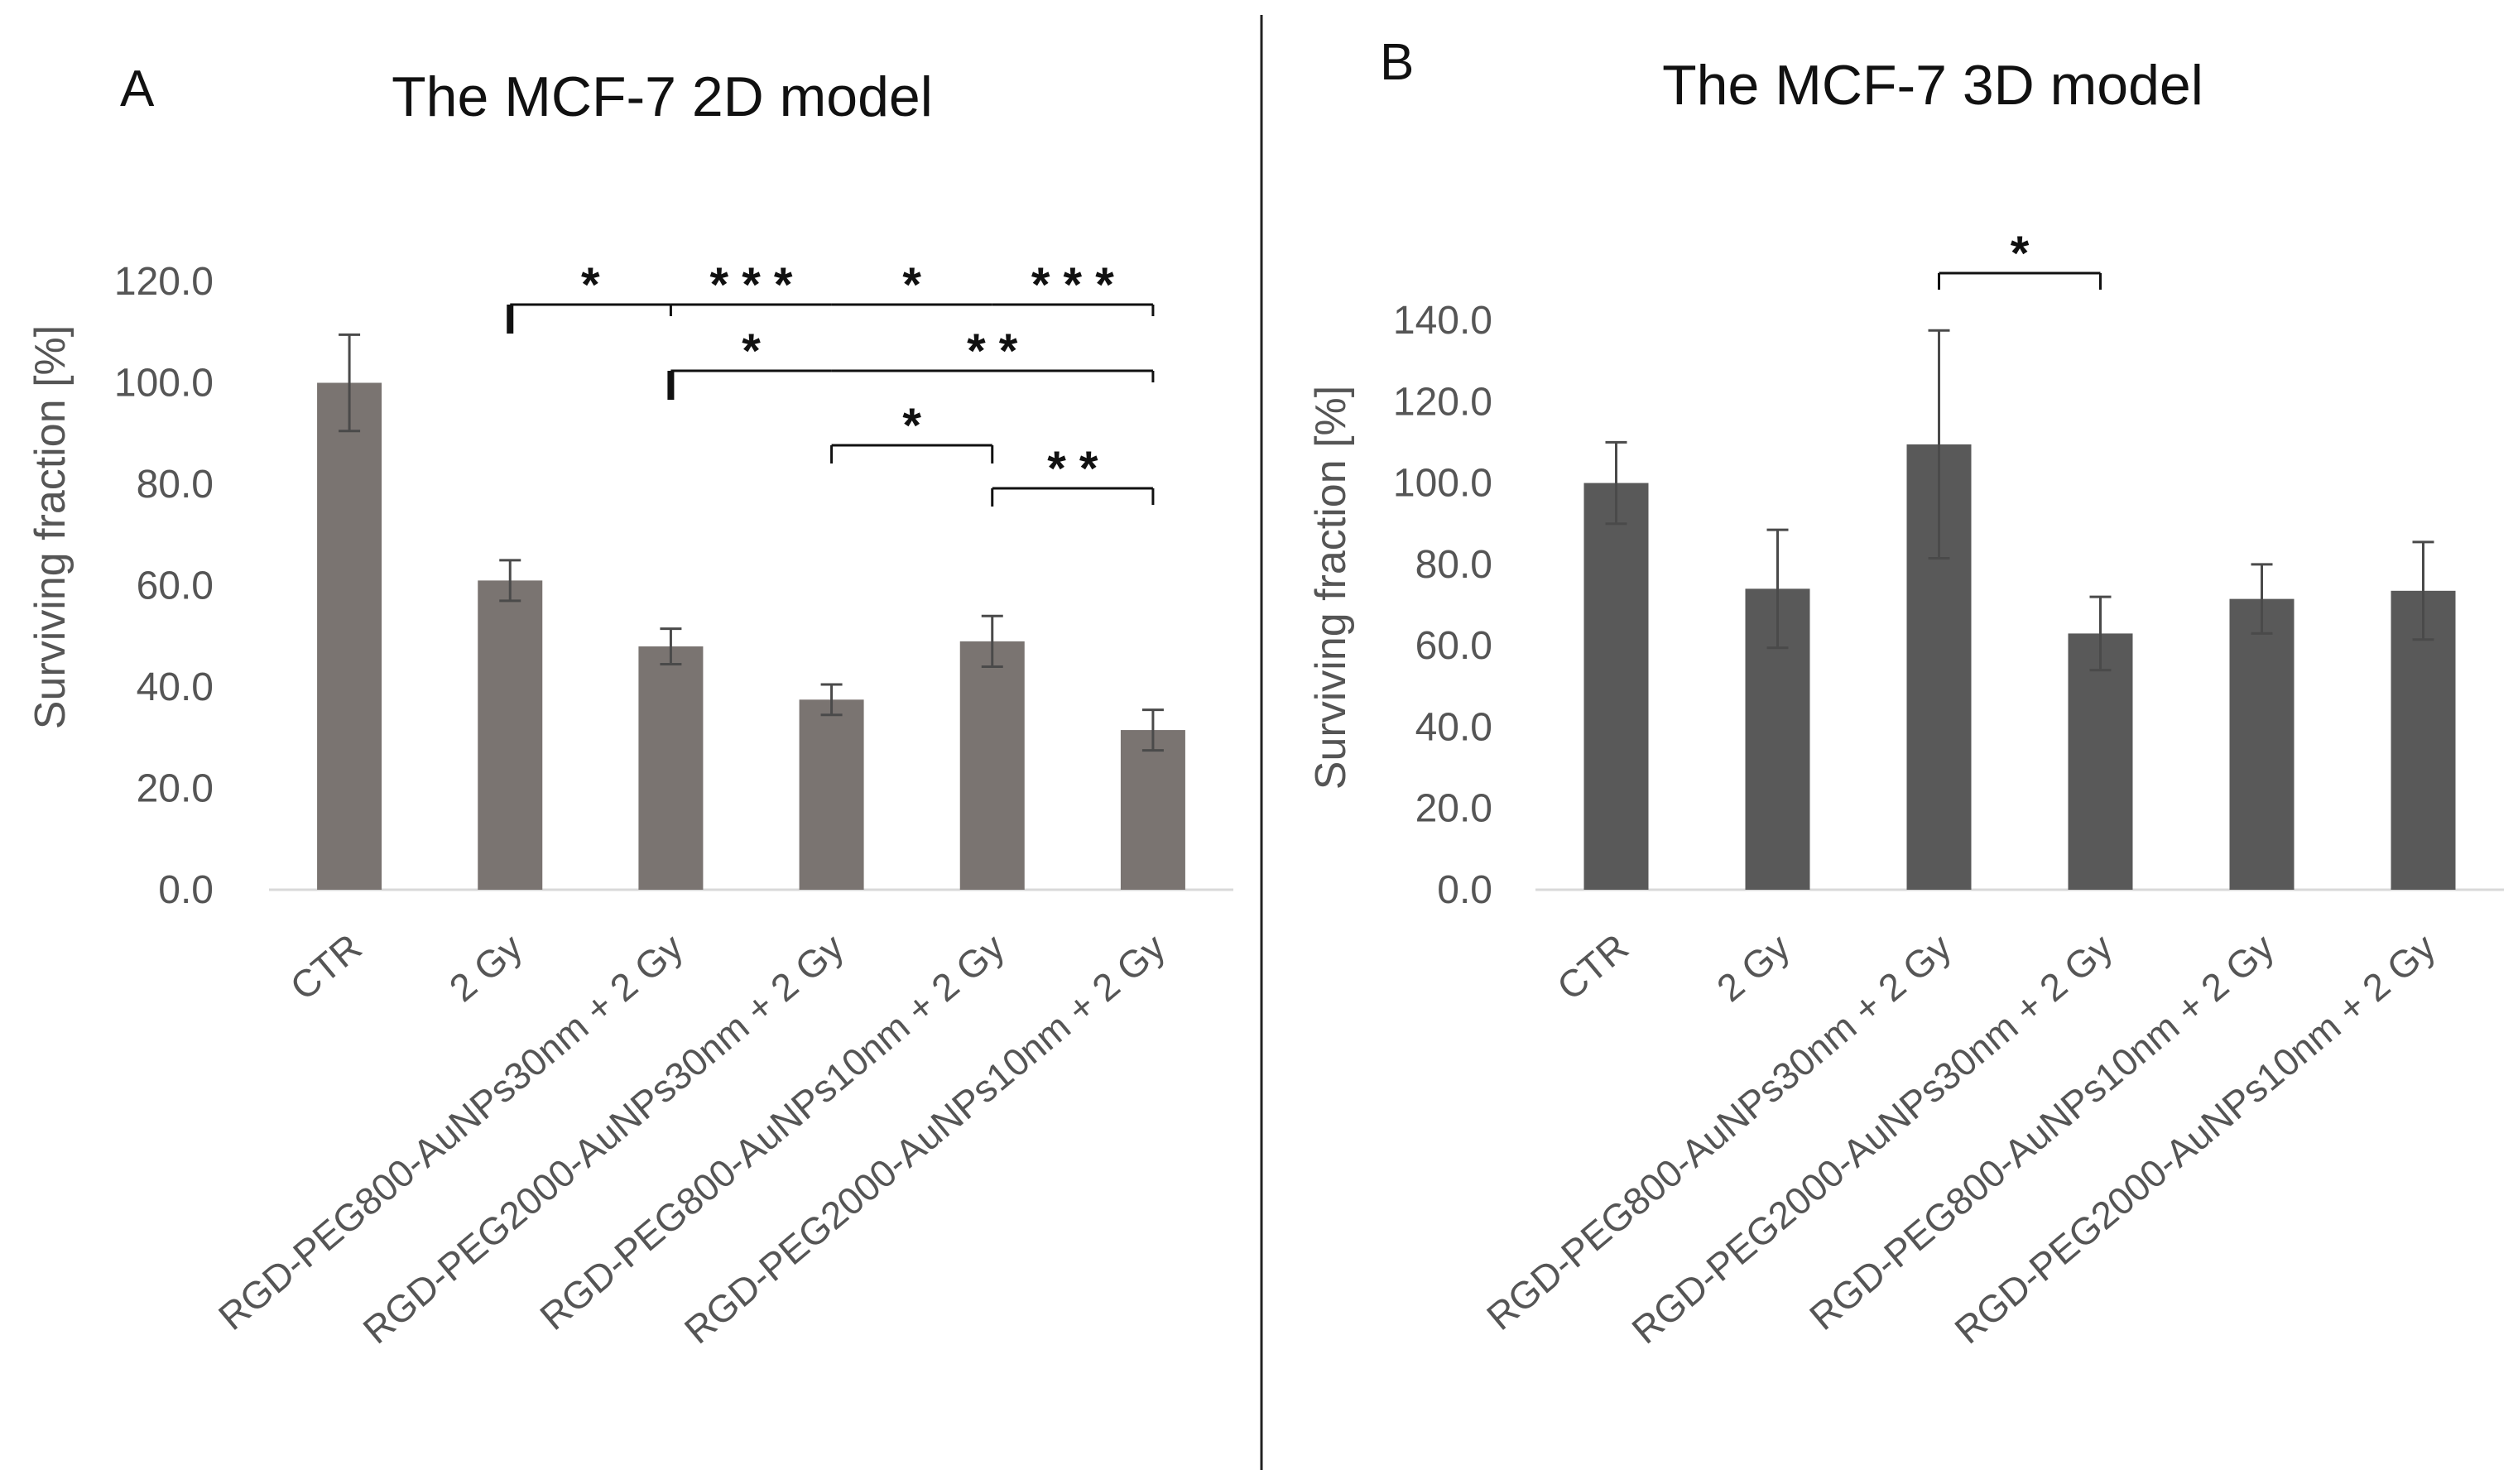 The width and height of the screenshot is (2518, 1484). I want to click on panel-a-title: The MCF-7 2D model, so click(662, 96).